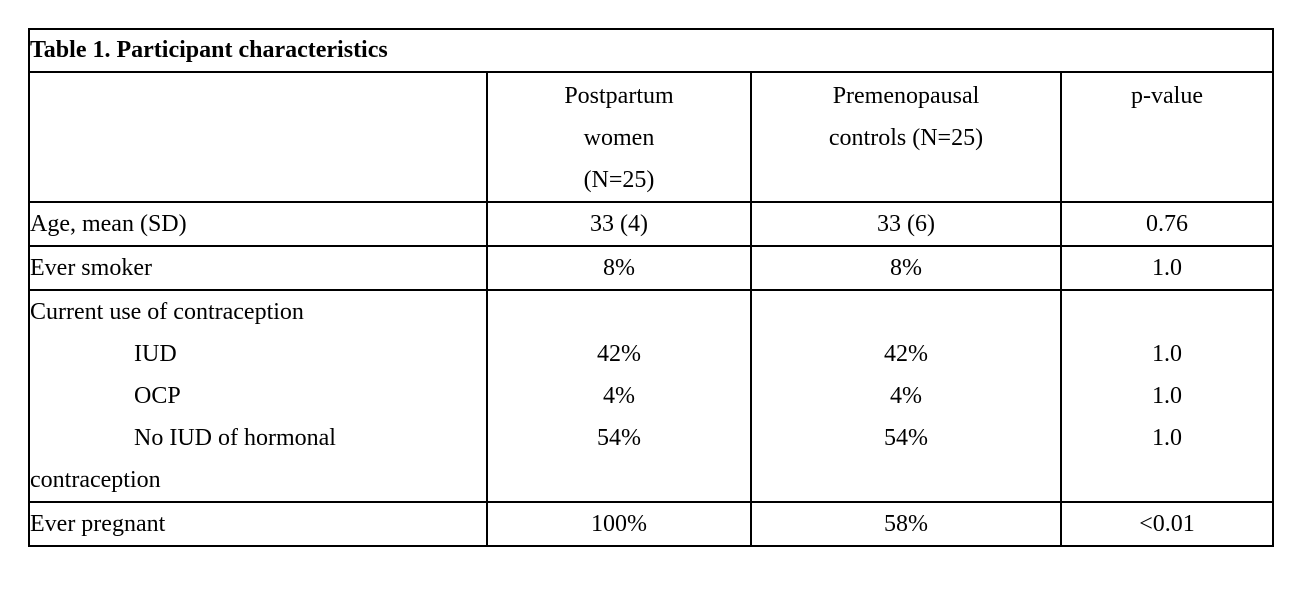 The image size is (1304, 590). What do you see at coordinates (1167, 224) in the screenshot?
I see `age-pvalue: 0.76` at bounding box center [1167, 224].